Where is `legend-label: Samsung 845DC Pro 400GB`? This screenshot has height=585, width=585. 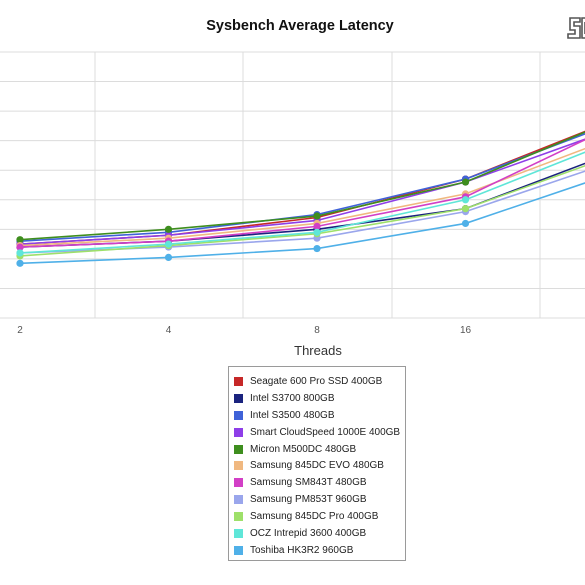 legend-label: Samsung 845DC Pro 400GB is located at coordinates (314, 517).